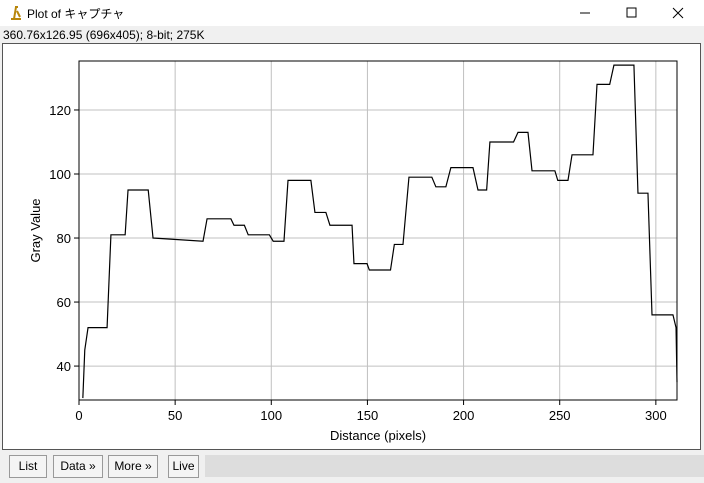 The height and width of the screenshot is (483, 704). What do you see at coordinates (175, 415) in the screenshot?
I see `x-tick-label: 50` at bounding box center [175, 415].